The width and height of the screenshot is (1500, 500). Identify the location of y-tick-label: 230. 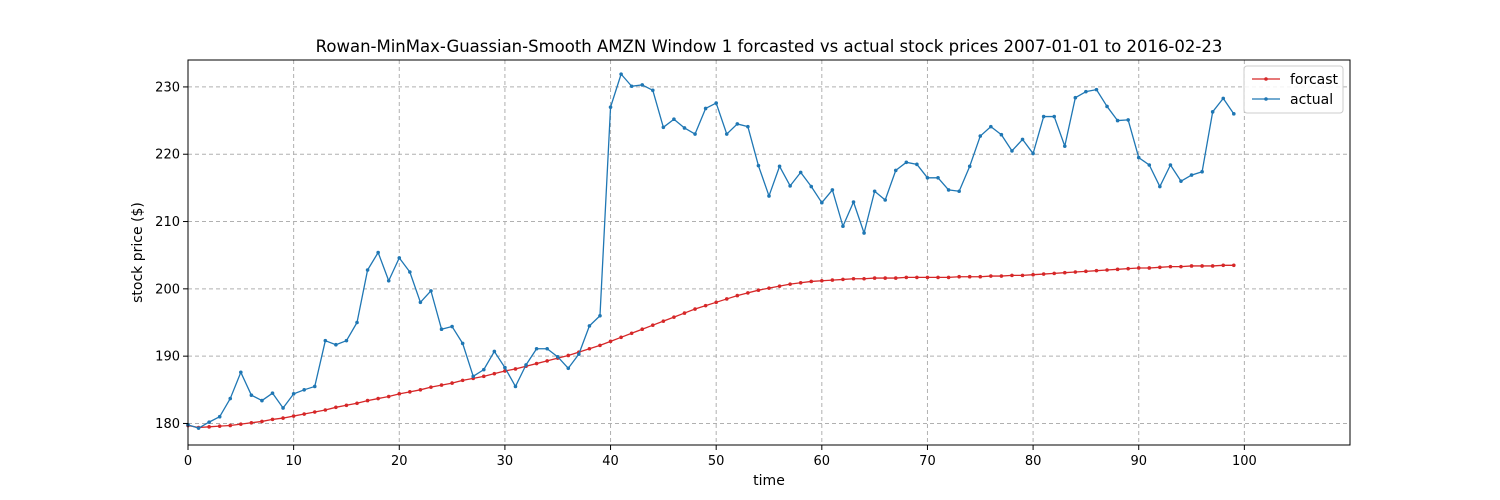
(167, 87).